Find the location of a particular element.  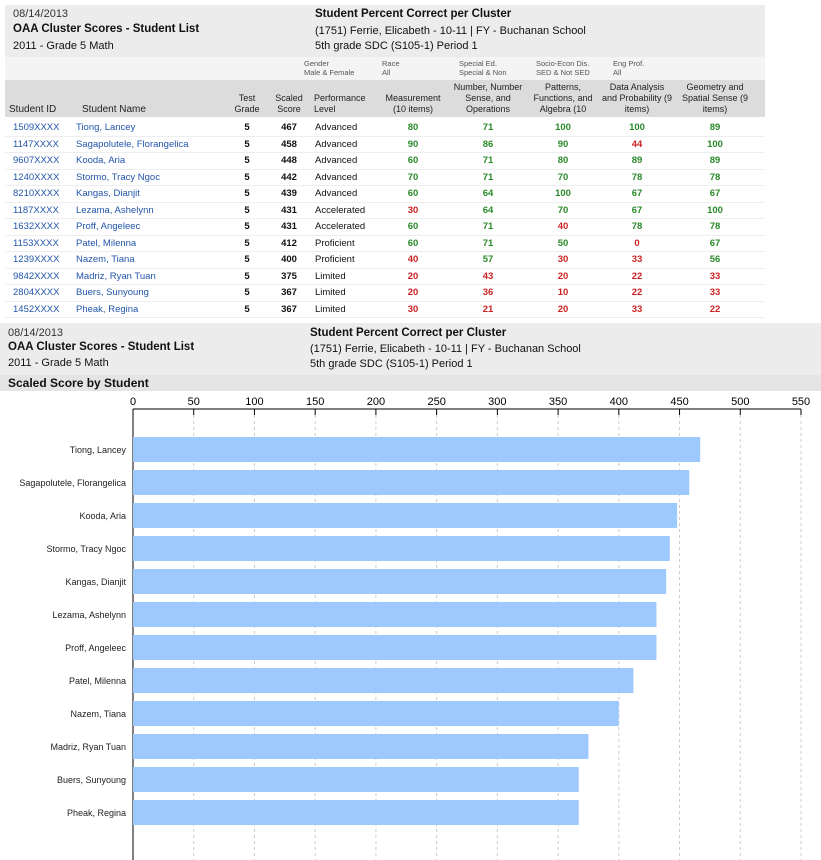

student-id-link: 1632XXXX is located at coordinates (36, 226).